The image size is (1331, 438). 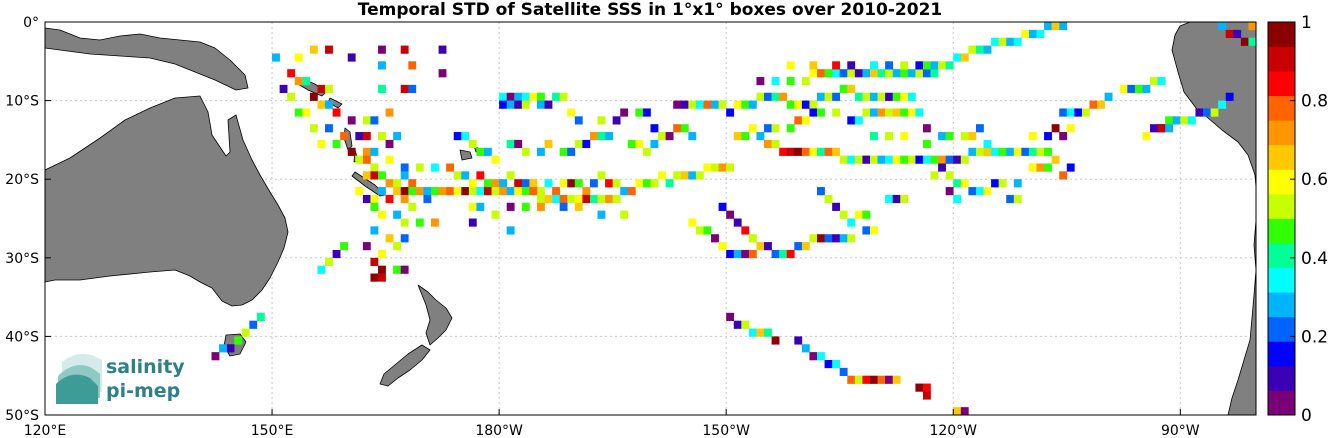 What do you see at coordinates (77, 389) in the screenshot?
I see `logo-wave-front` at bounding box center [77, 389].